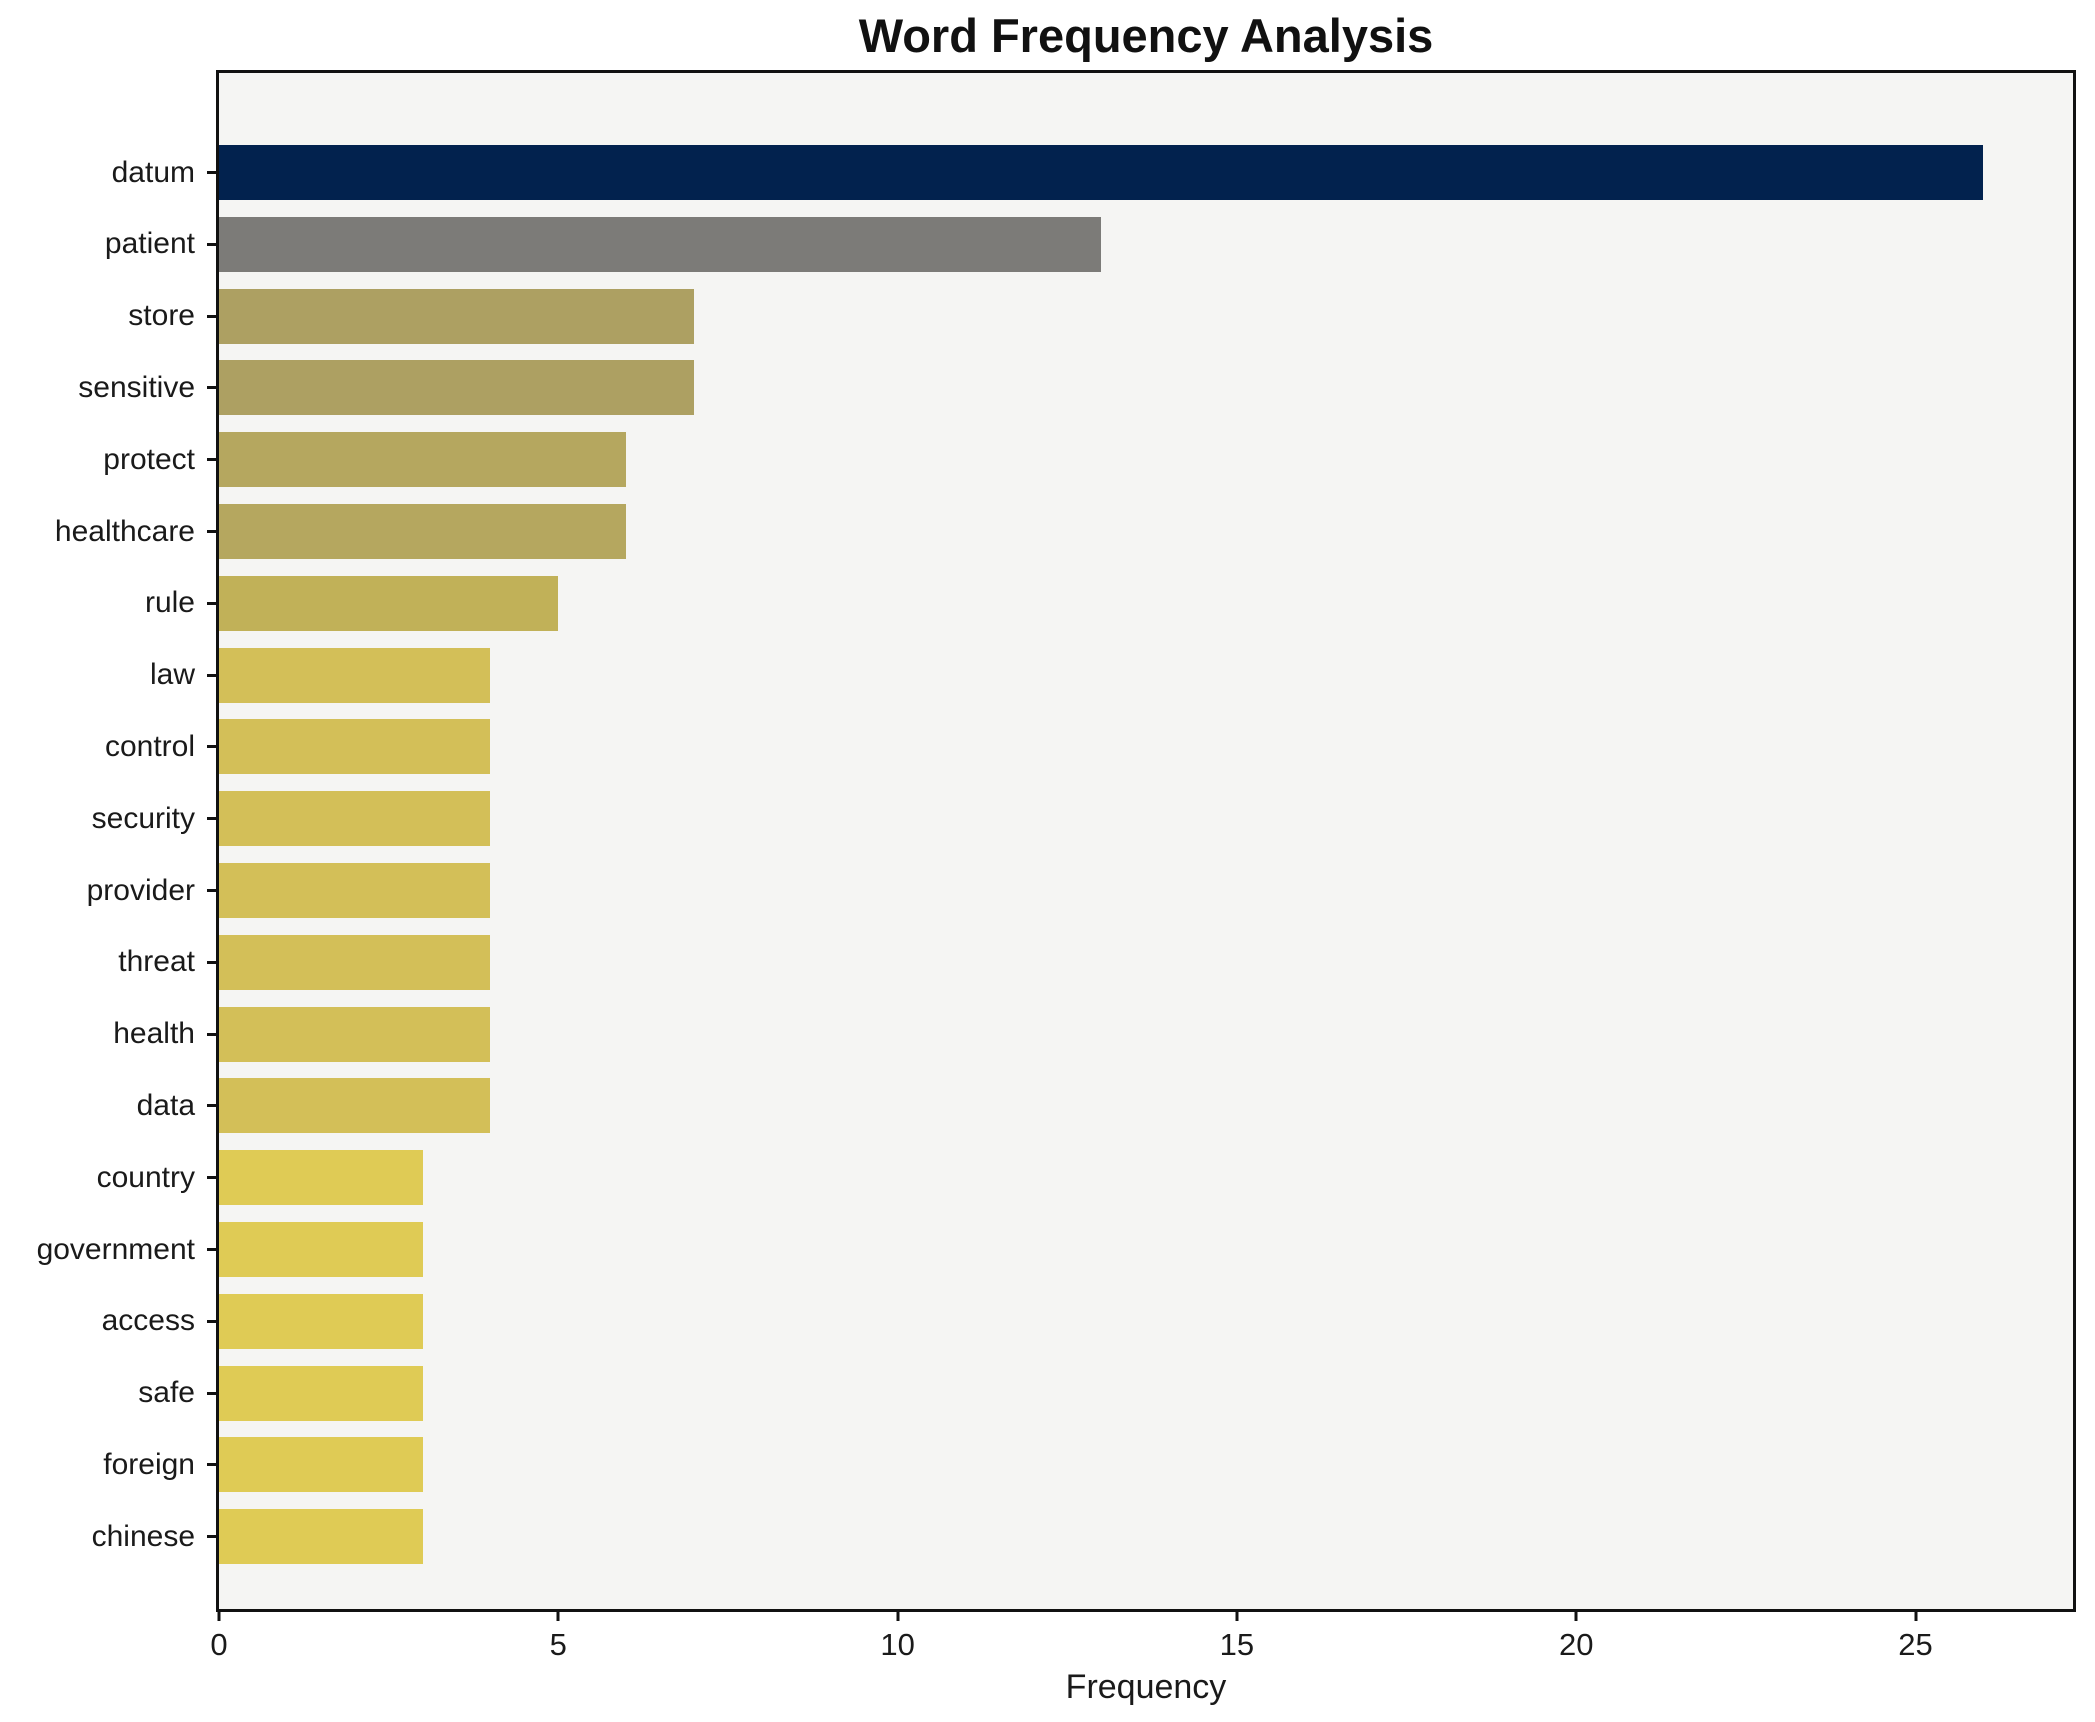 This screenshot has width=2095, height=1722. Describe the element at coordinates (355, 675) in the screenshot. I see `bar-law` at that location.